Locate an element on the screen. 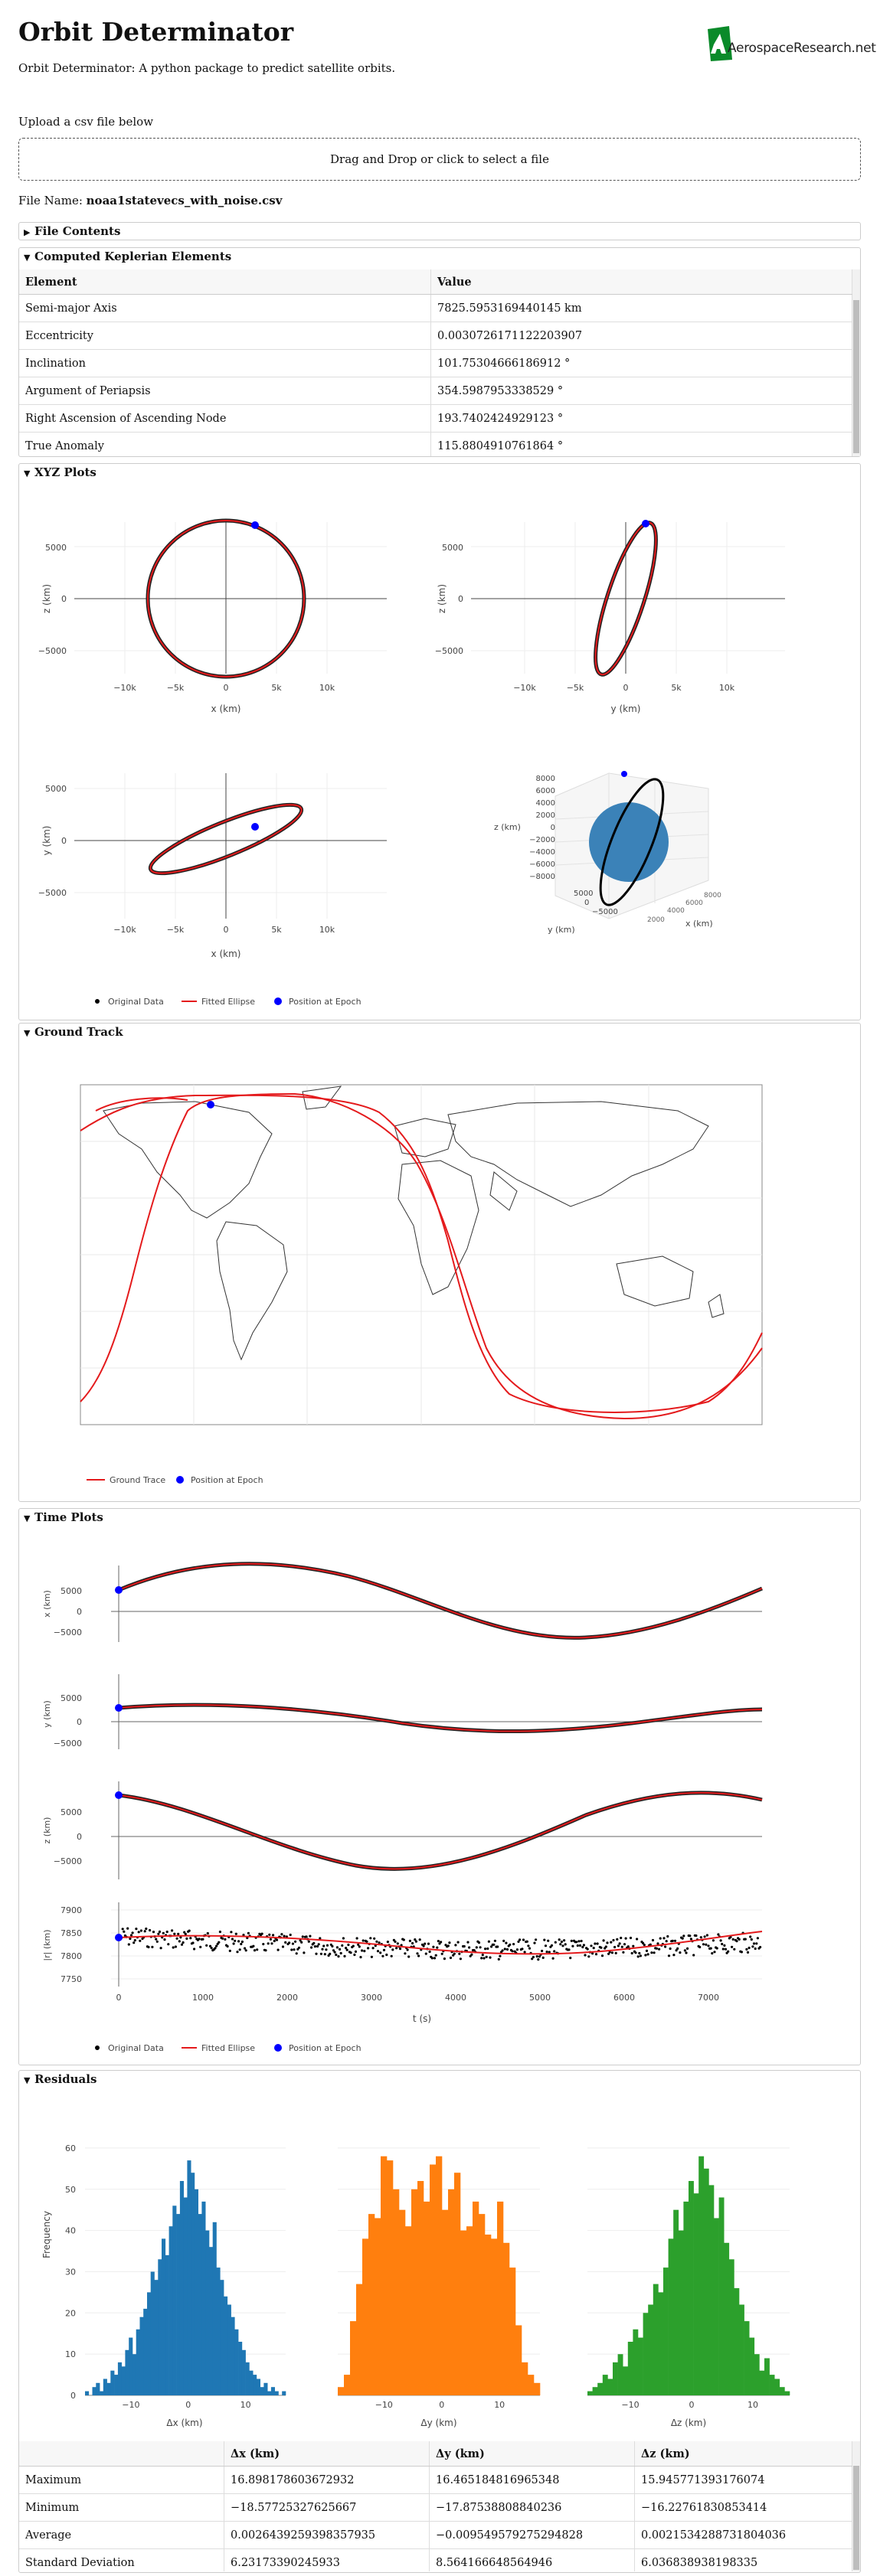  legend-item: Ground Trace is located at coordinates (137, 1480).